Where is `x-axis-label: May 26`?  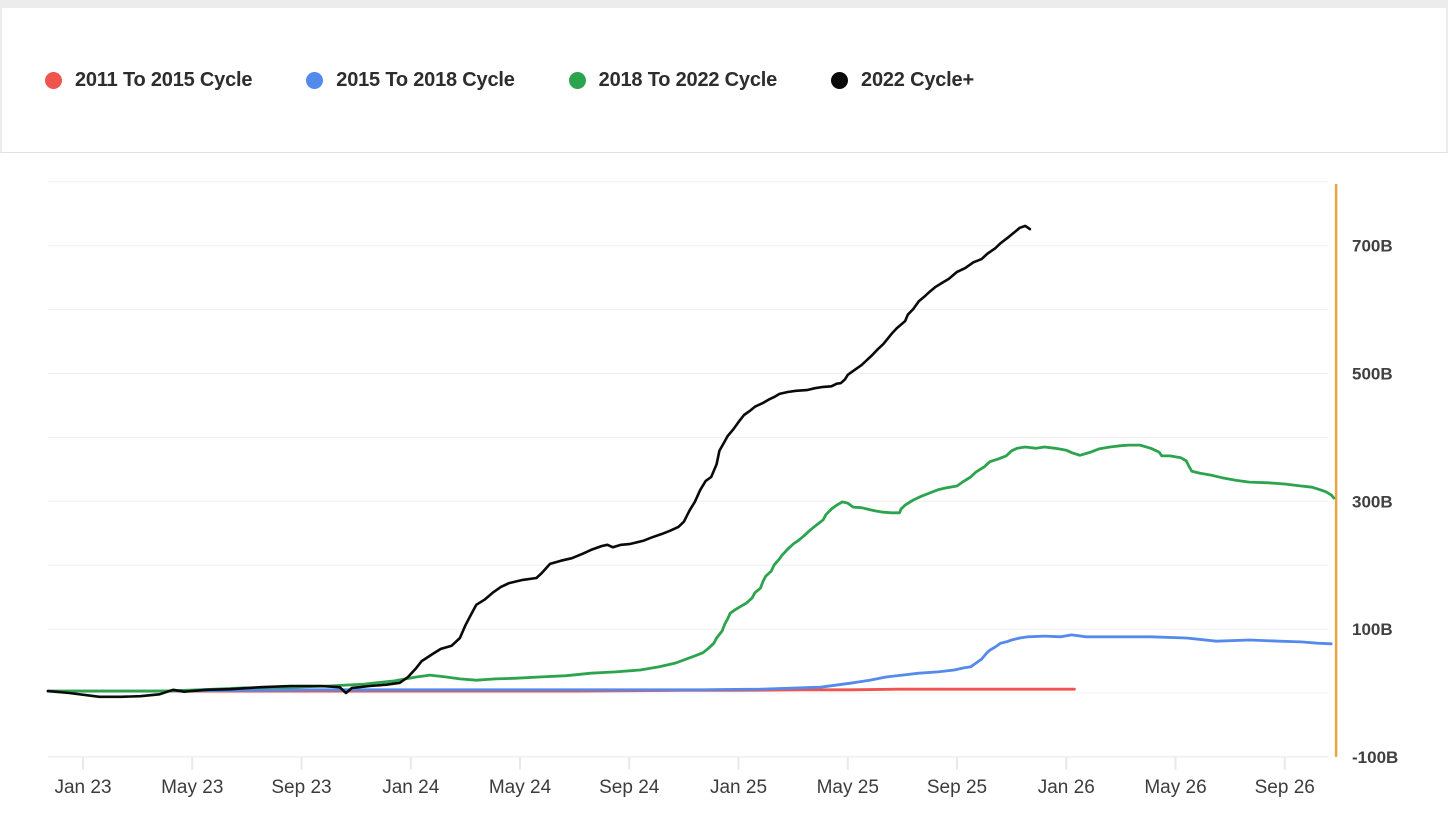 x-axis-label: May 26 is located at coordinates (1175, 787).